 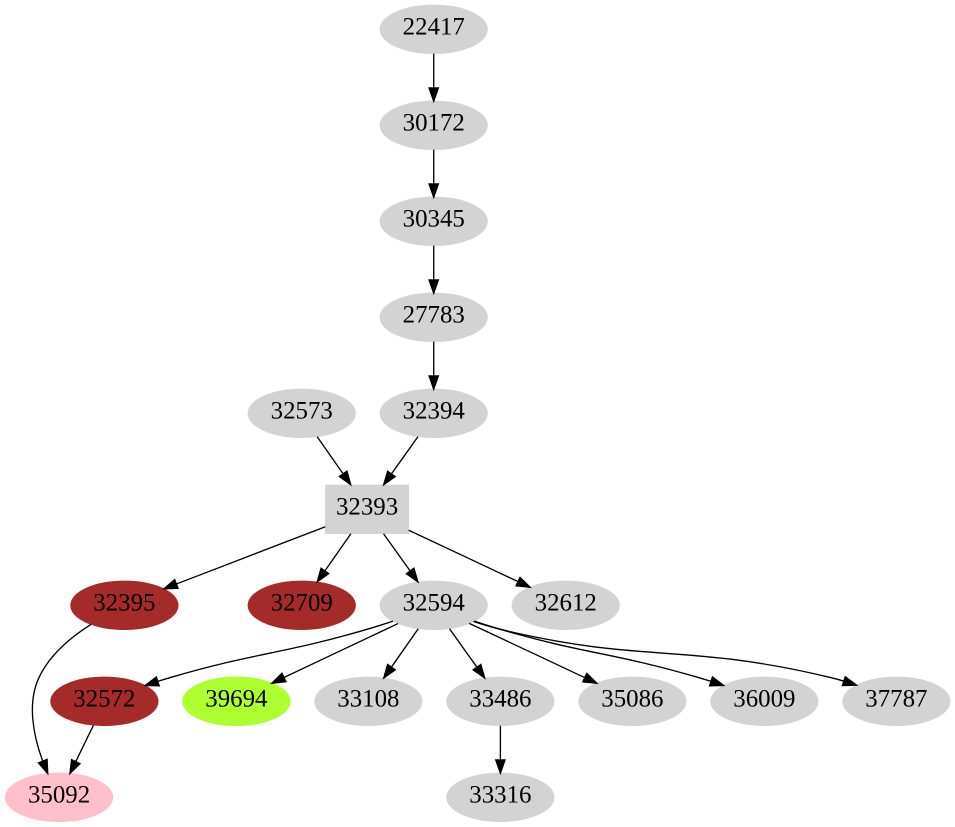 I want to click on svg-text: 33486, so click(x=500, y=698).